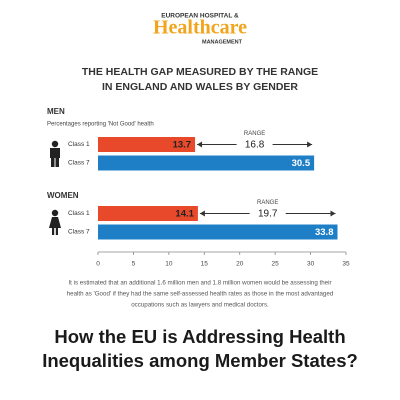  What do you see at coordinates (63, 195) in the screenshot?
I see `group-label: WOMEN` at bounding box center [63, 195].